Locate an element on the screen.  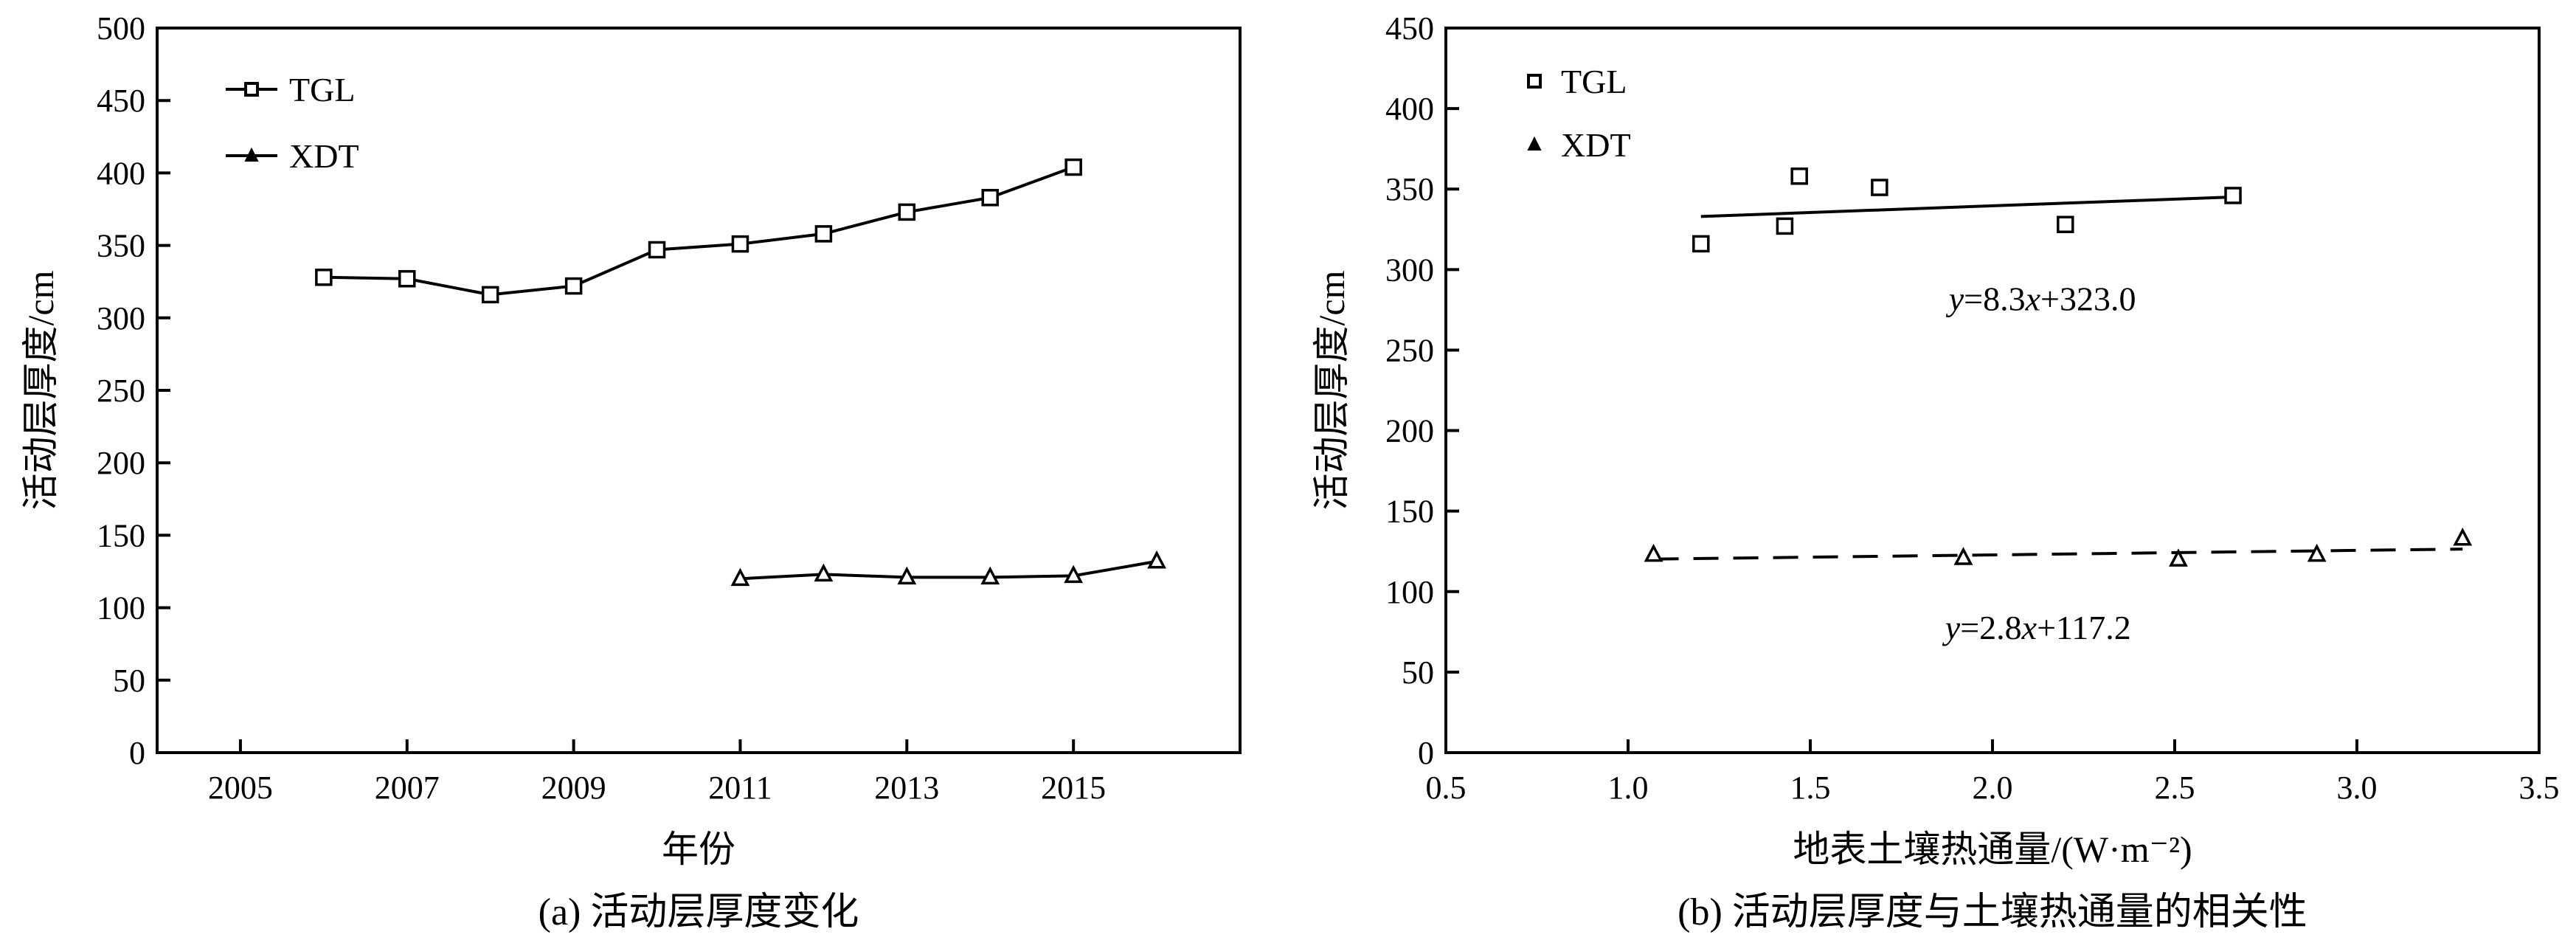
x-tick-label: 2005 is located at coordinates (241, 788).